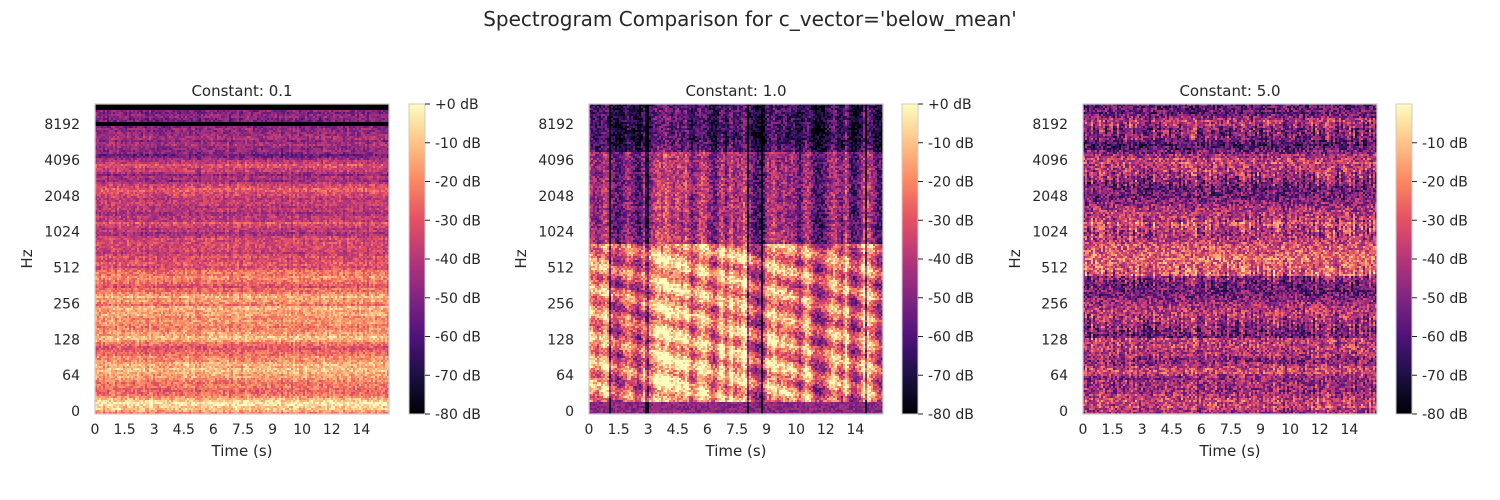 The height and width of the screenshot is (500, 1500). What do you see at coordinates (1229, 91) in the screenshot?
I see `panel-title: Constant: 5.0` at bounding box center [1229, 91].